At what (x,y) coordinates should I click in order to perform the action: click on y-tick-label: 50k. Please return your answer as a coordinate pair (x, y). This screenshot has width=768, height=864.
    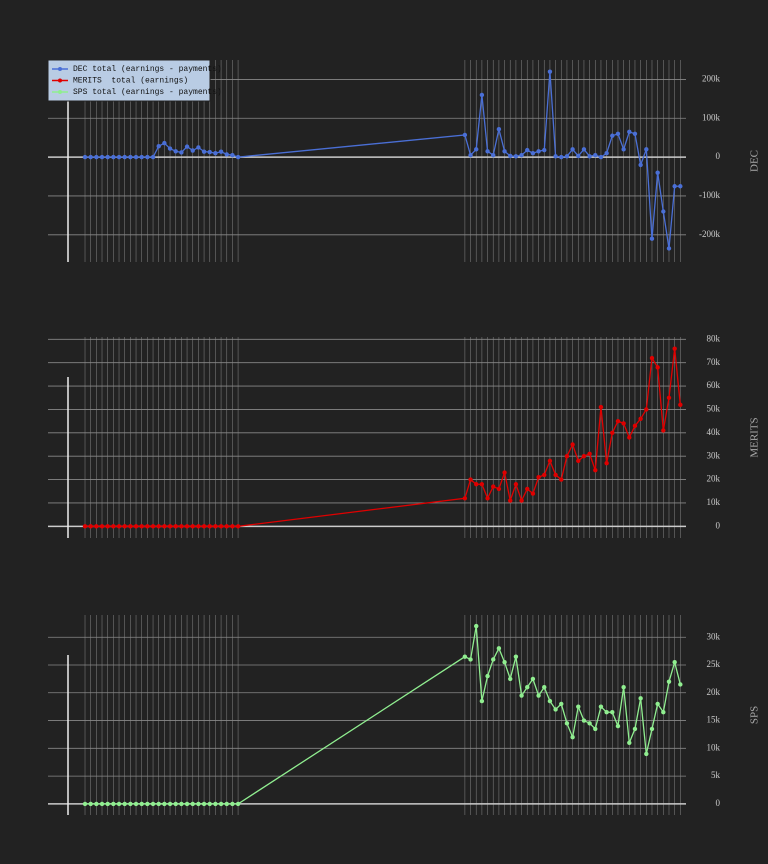
    Looking at the image, I should click on (714, 409).